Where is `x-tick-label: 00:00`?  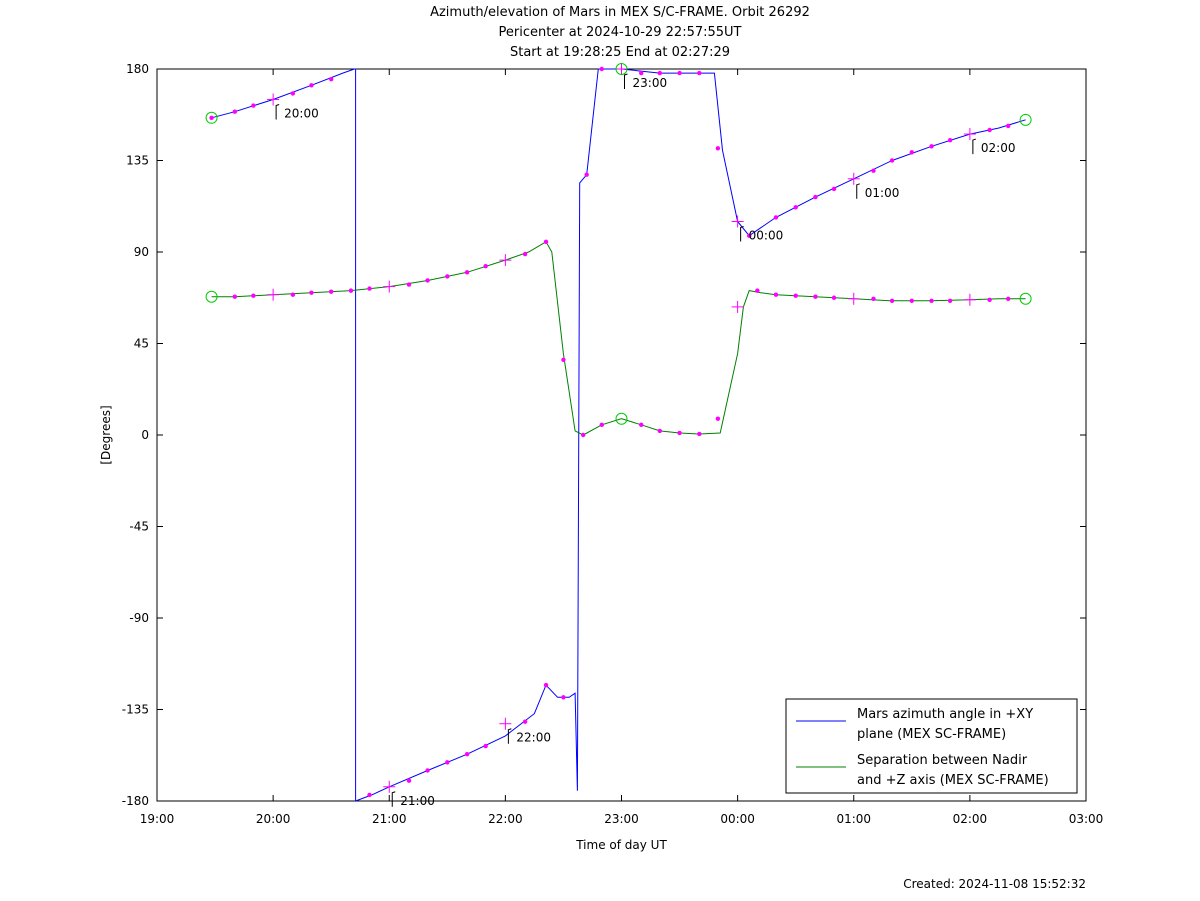
x-tick-label: 00:00 is located at coordinates (737, 819).